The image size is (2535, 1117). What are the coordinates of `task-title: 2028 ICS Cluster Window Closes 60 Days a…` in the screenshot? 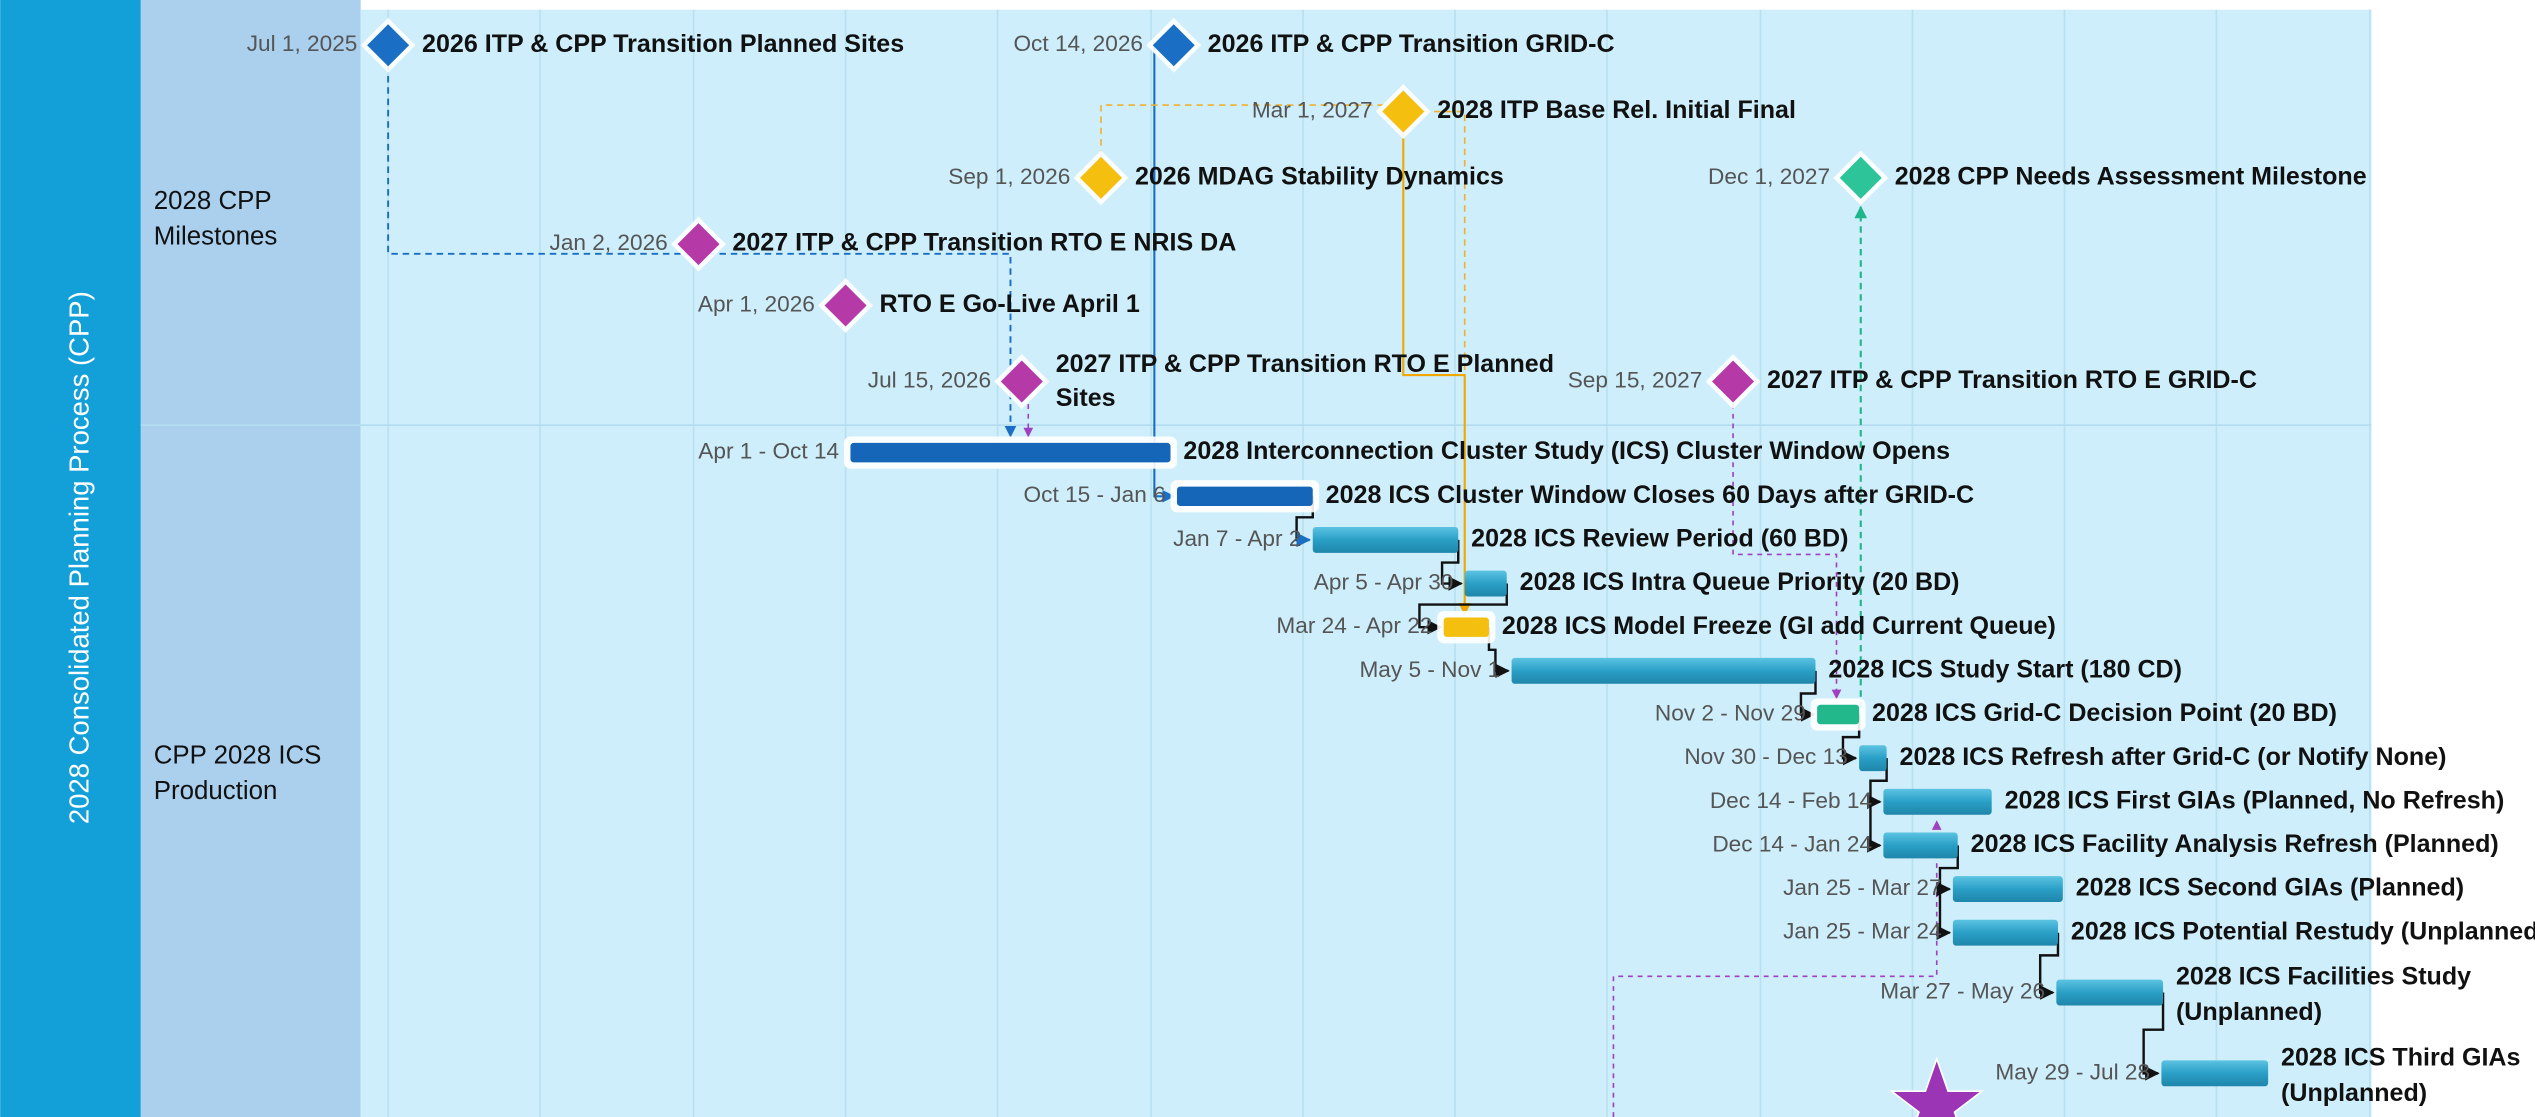 It's located at (1650, 495).